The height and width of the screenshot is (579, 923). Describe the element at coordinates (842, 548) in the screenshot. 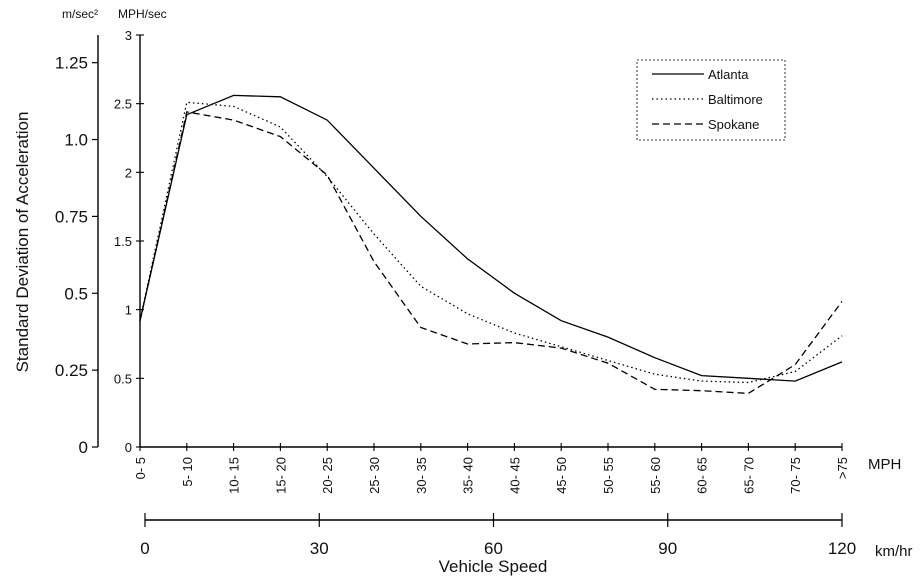

I see `x-tick-label-kmh: 120` at that location.